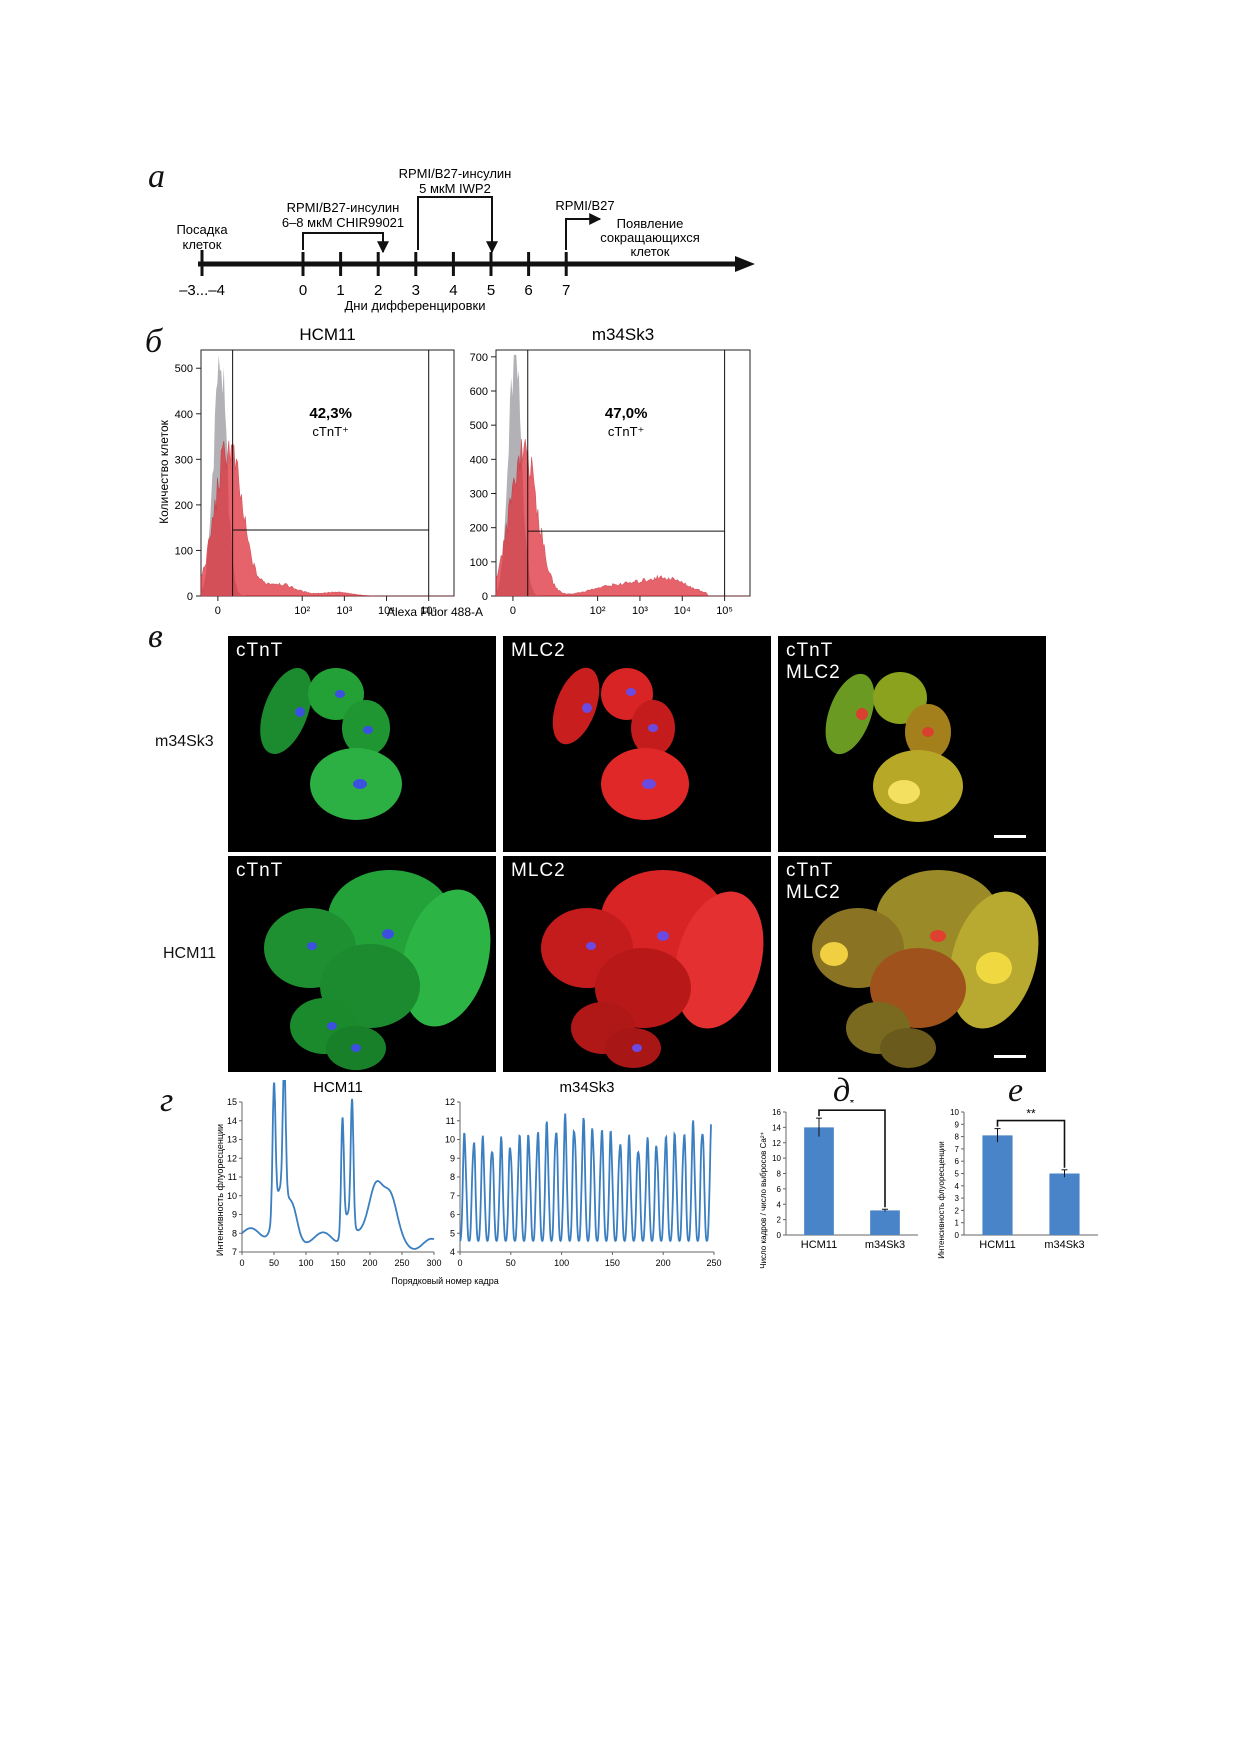 The height and width of the screenshot is (1754, 1240). Describe the element at coordinates (232, 1121) in the screenshot. I see `y-tick-label: 14` at that location.